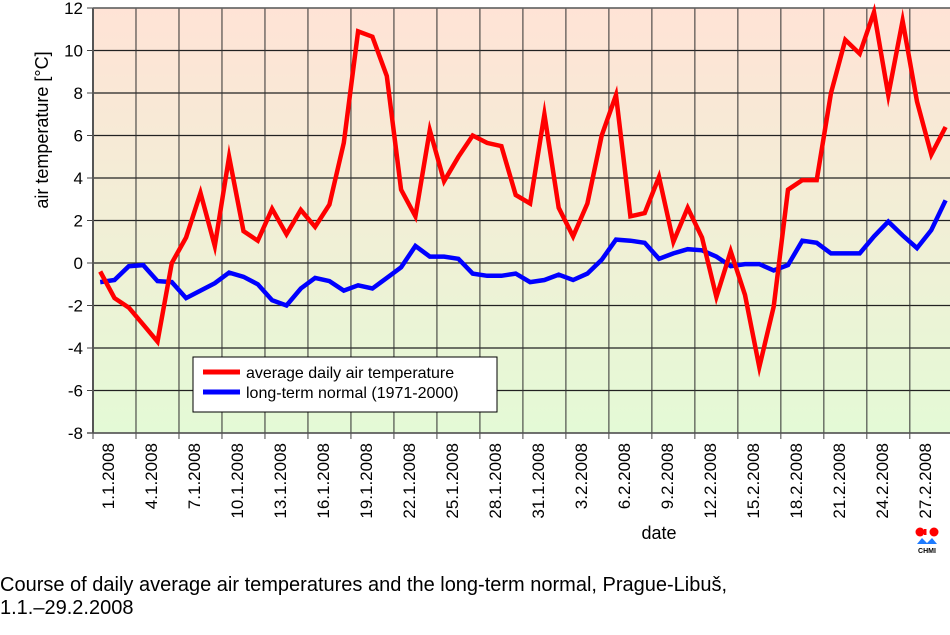 This screenshot has width=950, height=635. What do you see at coordinates (75, 306) in the screenshot?
I see `y-tick-label: -2` at bounding box center [75, 306].